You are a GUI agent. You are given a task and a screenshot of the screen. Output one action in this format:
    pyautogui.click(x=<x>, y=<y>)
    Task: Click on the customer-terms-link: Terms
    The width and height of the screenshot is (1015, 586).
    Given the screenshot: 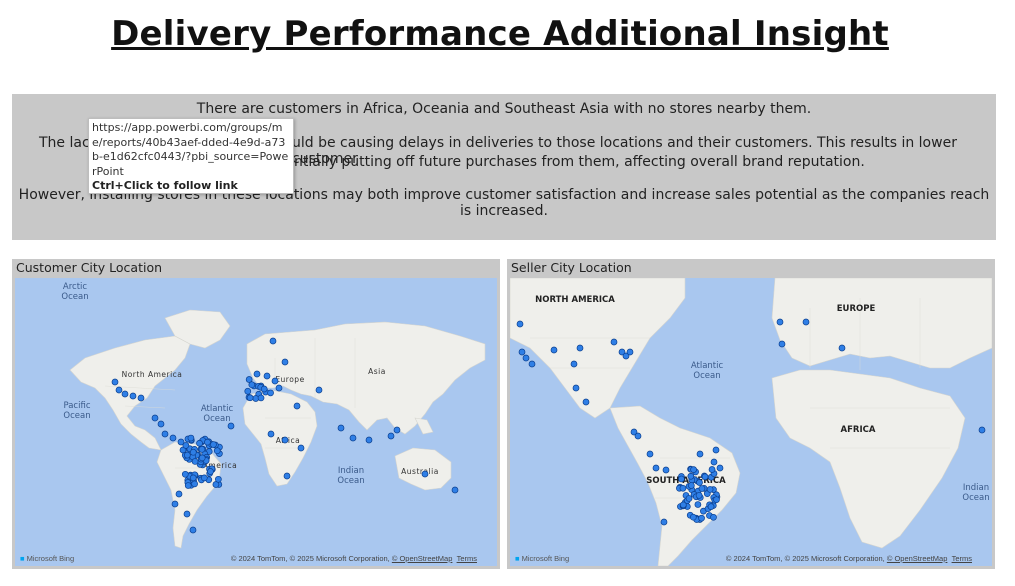 What is the action you would take?
    pyautogui.click(x=466, y=558)
    